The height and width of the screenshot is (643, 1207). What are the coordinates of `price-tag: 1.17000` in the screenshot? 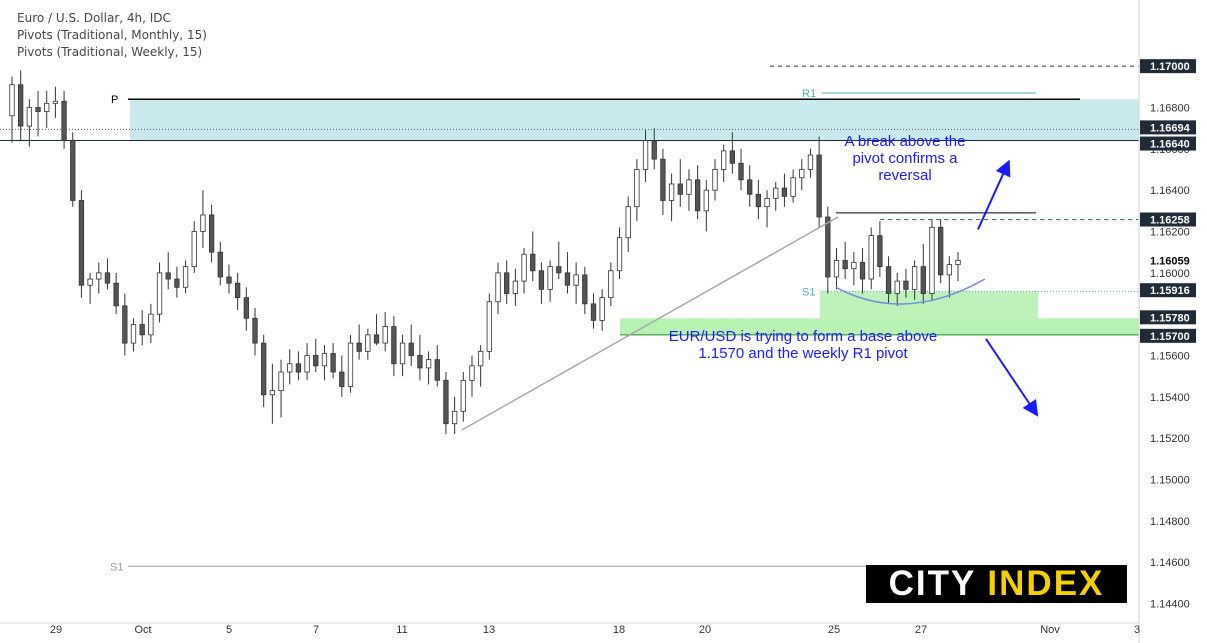 It's located at (1168, 66).